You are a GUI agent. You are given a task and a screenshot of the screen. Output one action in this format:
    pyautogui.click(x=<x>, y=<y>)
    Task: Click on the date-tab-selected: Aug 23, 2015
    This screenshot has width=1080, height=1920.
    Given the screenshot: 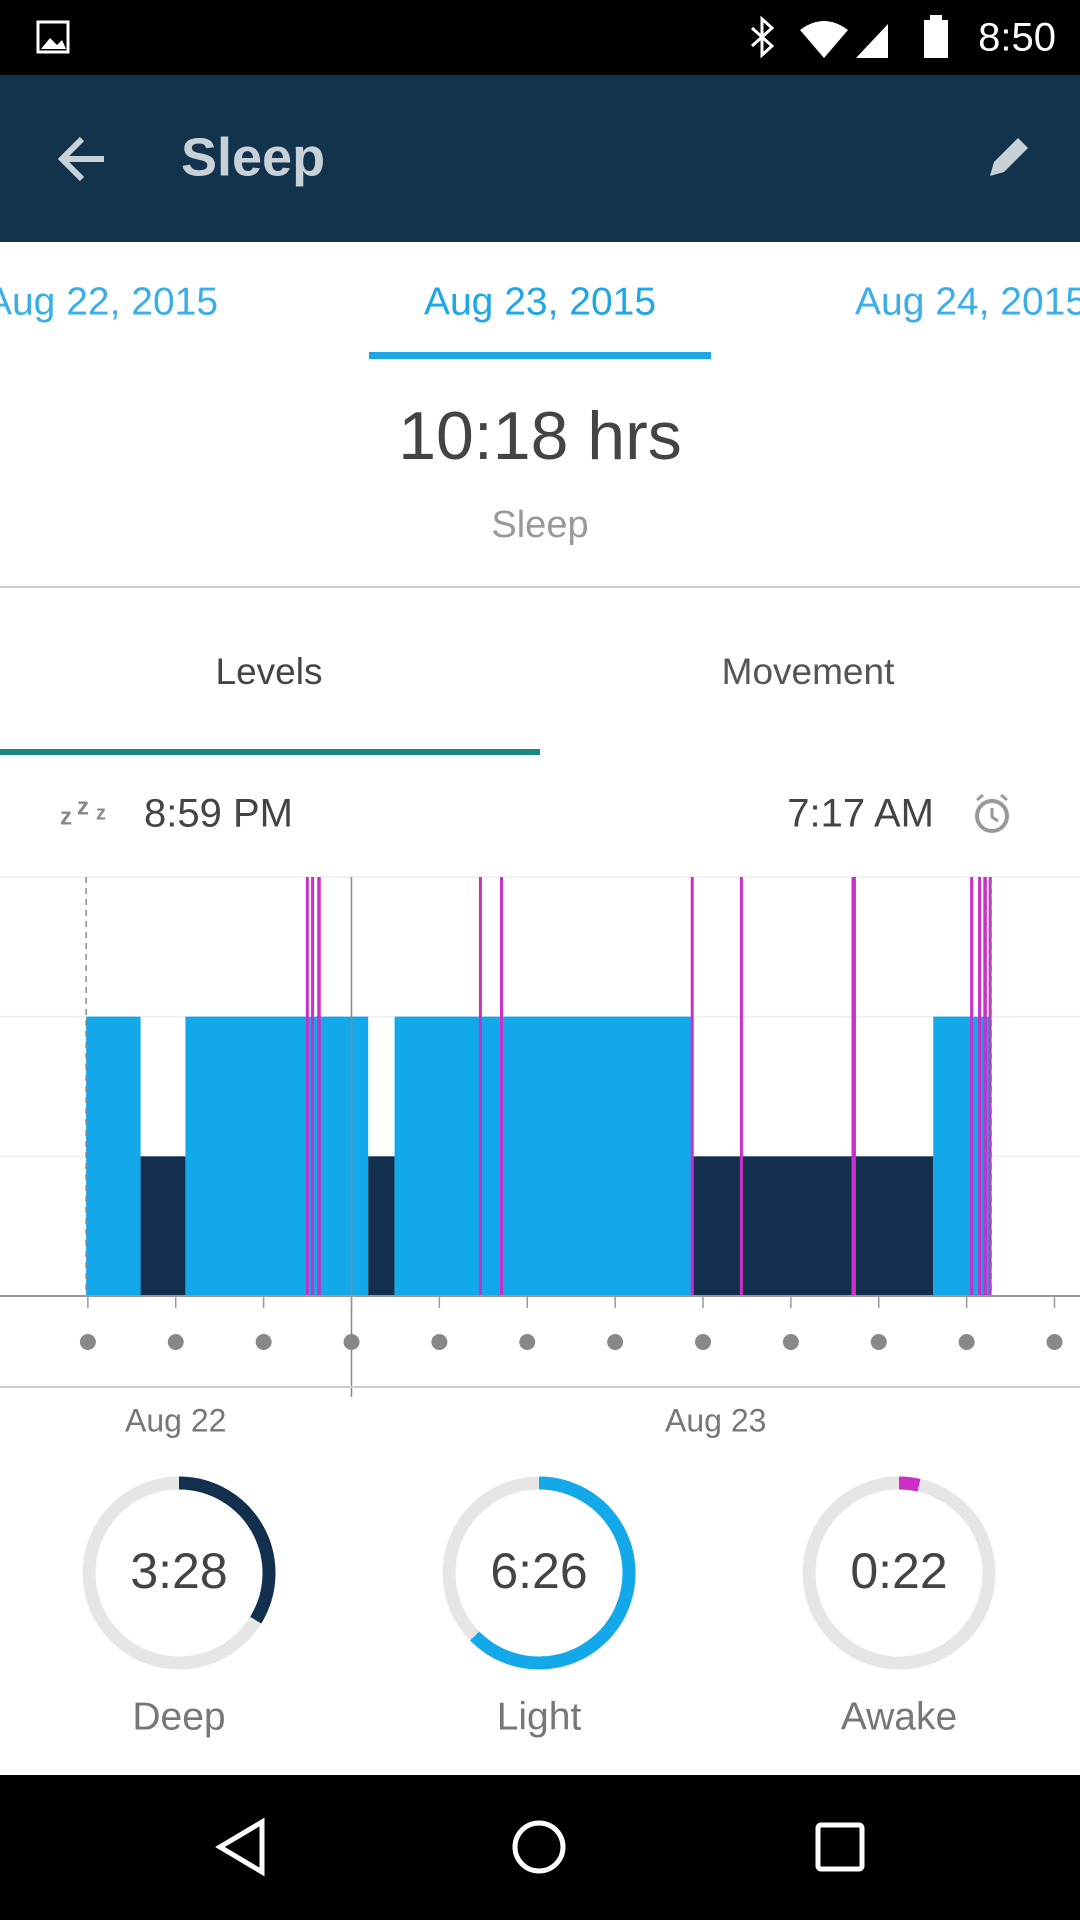 What is the action you would take?
    pyautogui.click(x=540, y=301)
    